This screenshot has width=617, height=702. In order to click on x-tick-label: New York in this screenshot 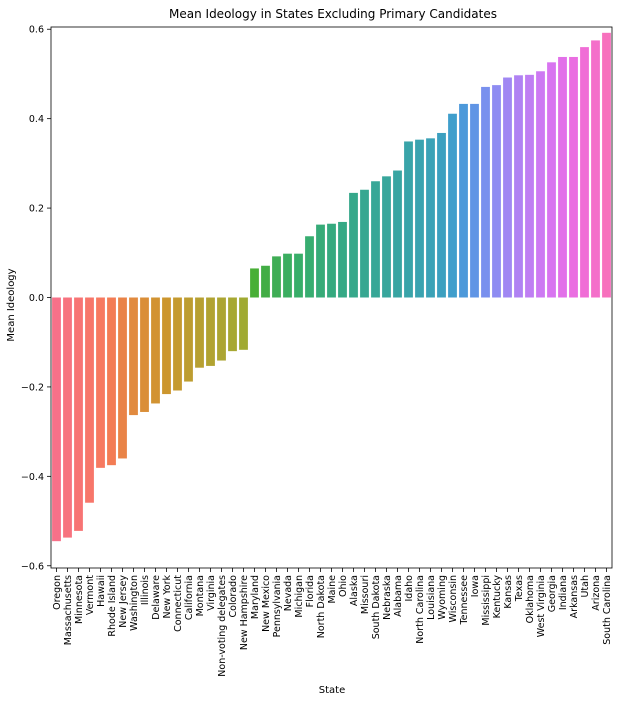, I will do `click(167, 597)`.